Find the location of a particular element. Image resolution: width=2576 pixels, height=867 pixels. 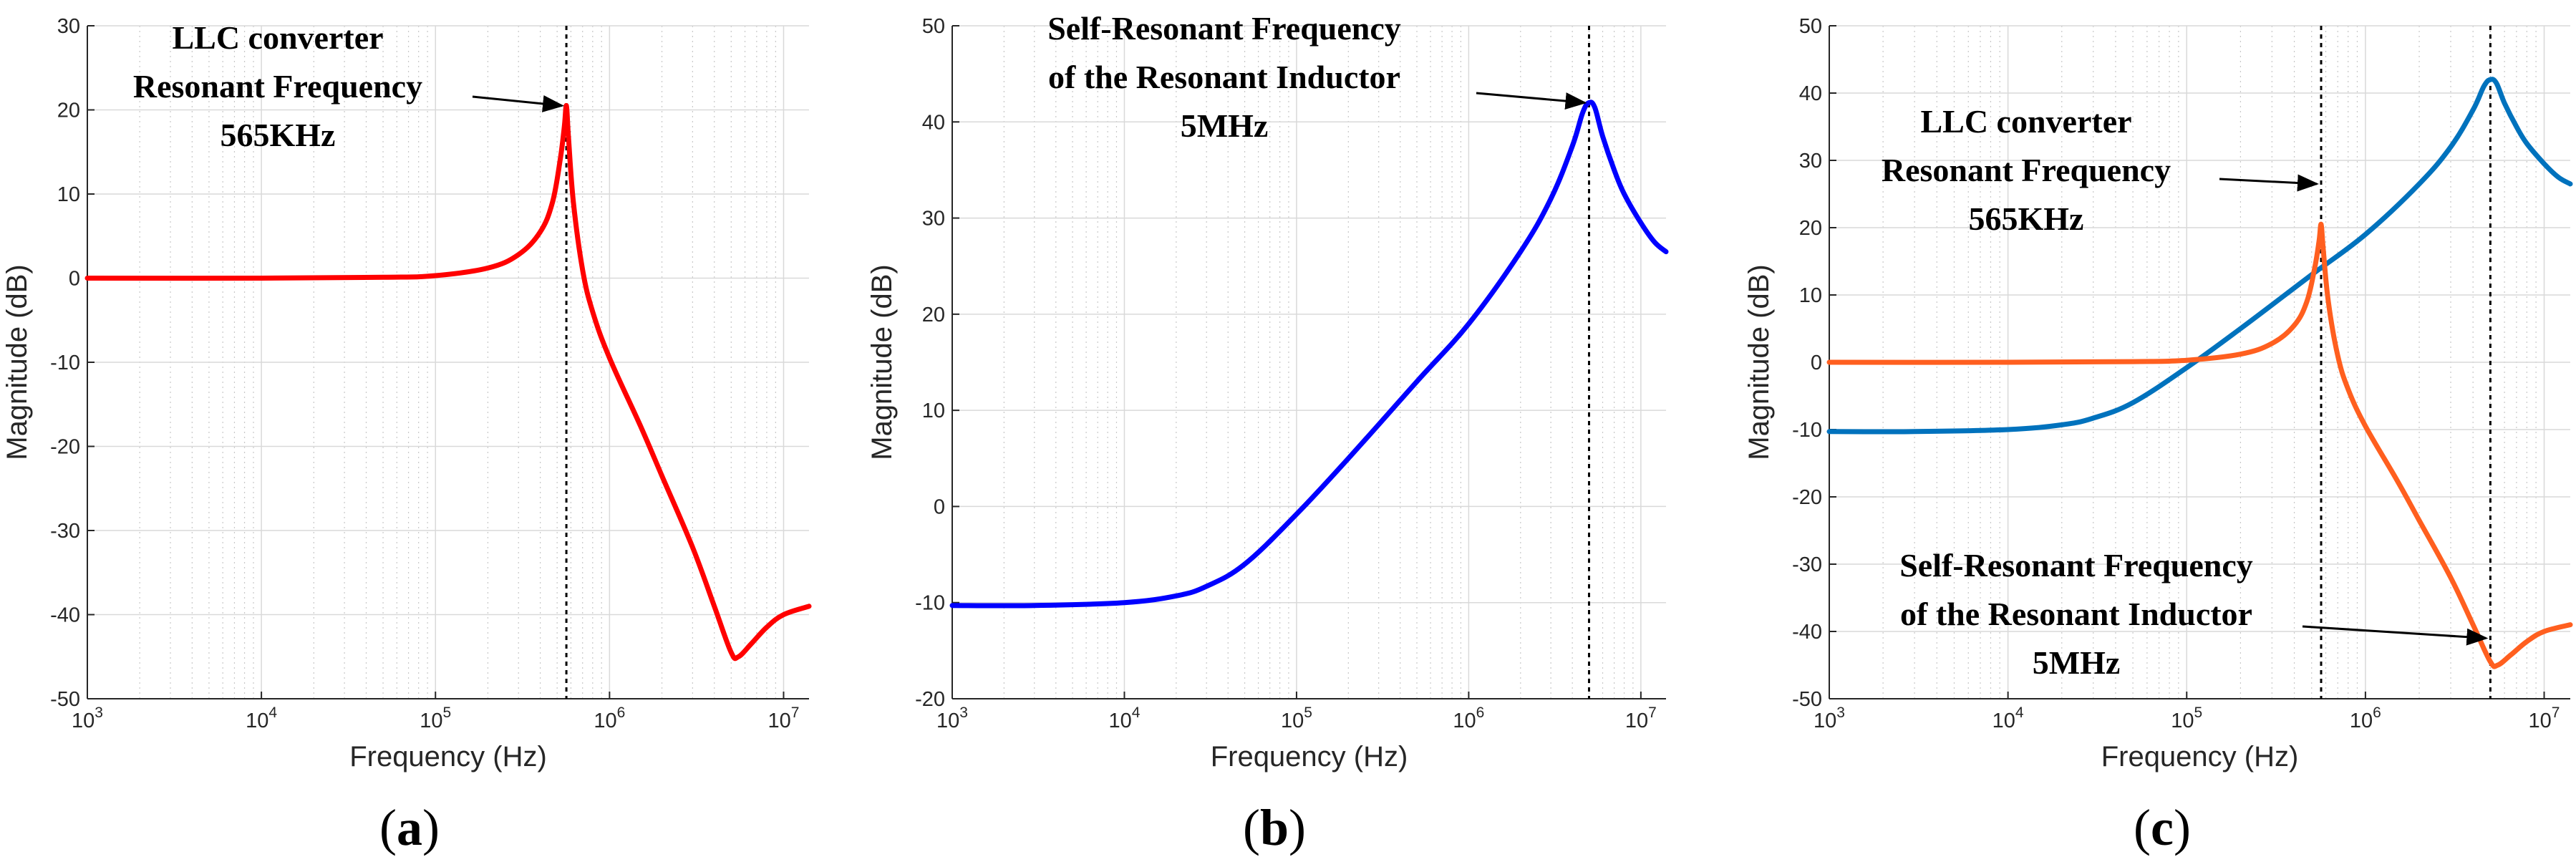

series-line-llc-converter is located at coordinates (2199, 445).